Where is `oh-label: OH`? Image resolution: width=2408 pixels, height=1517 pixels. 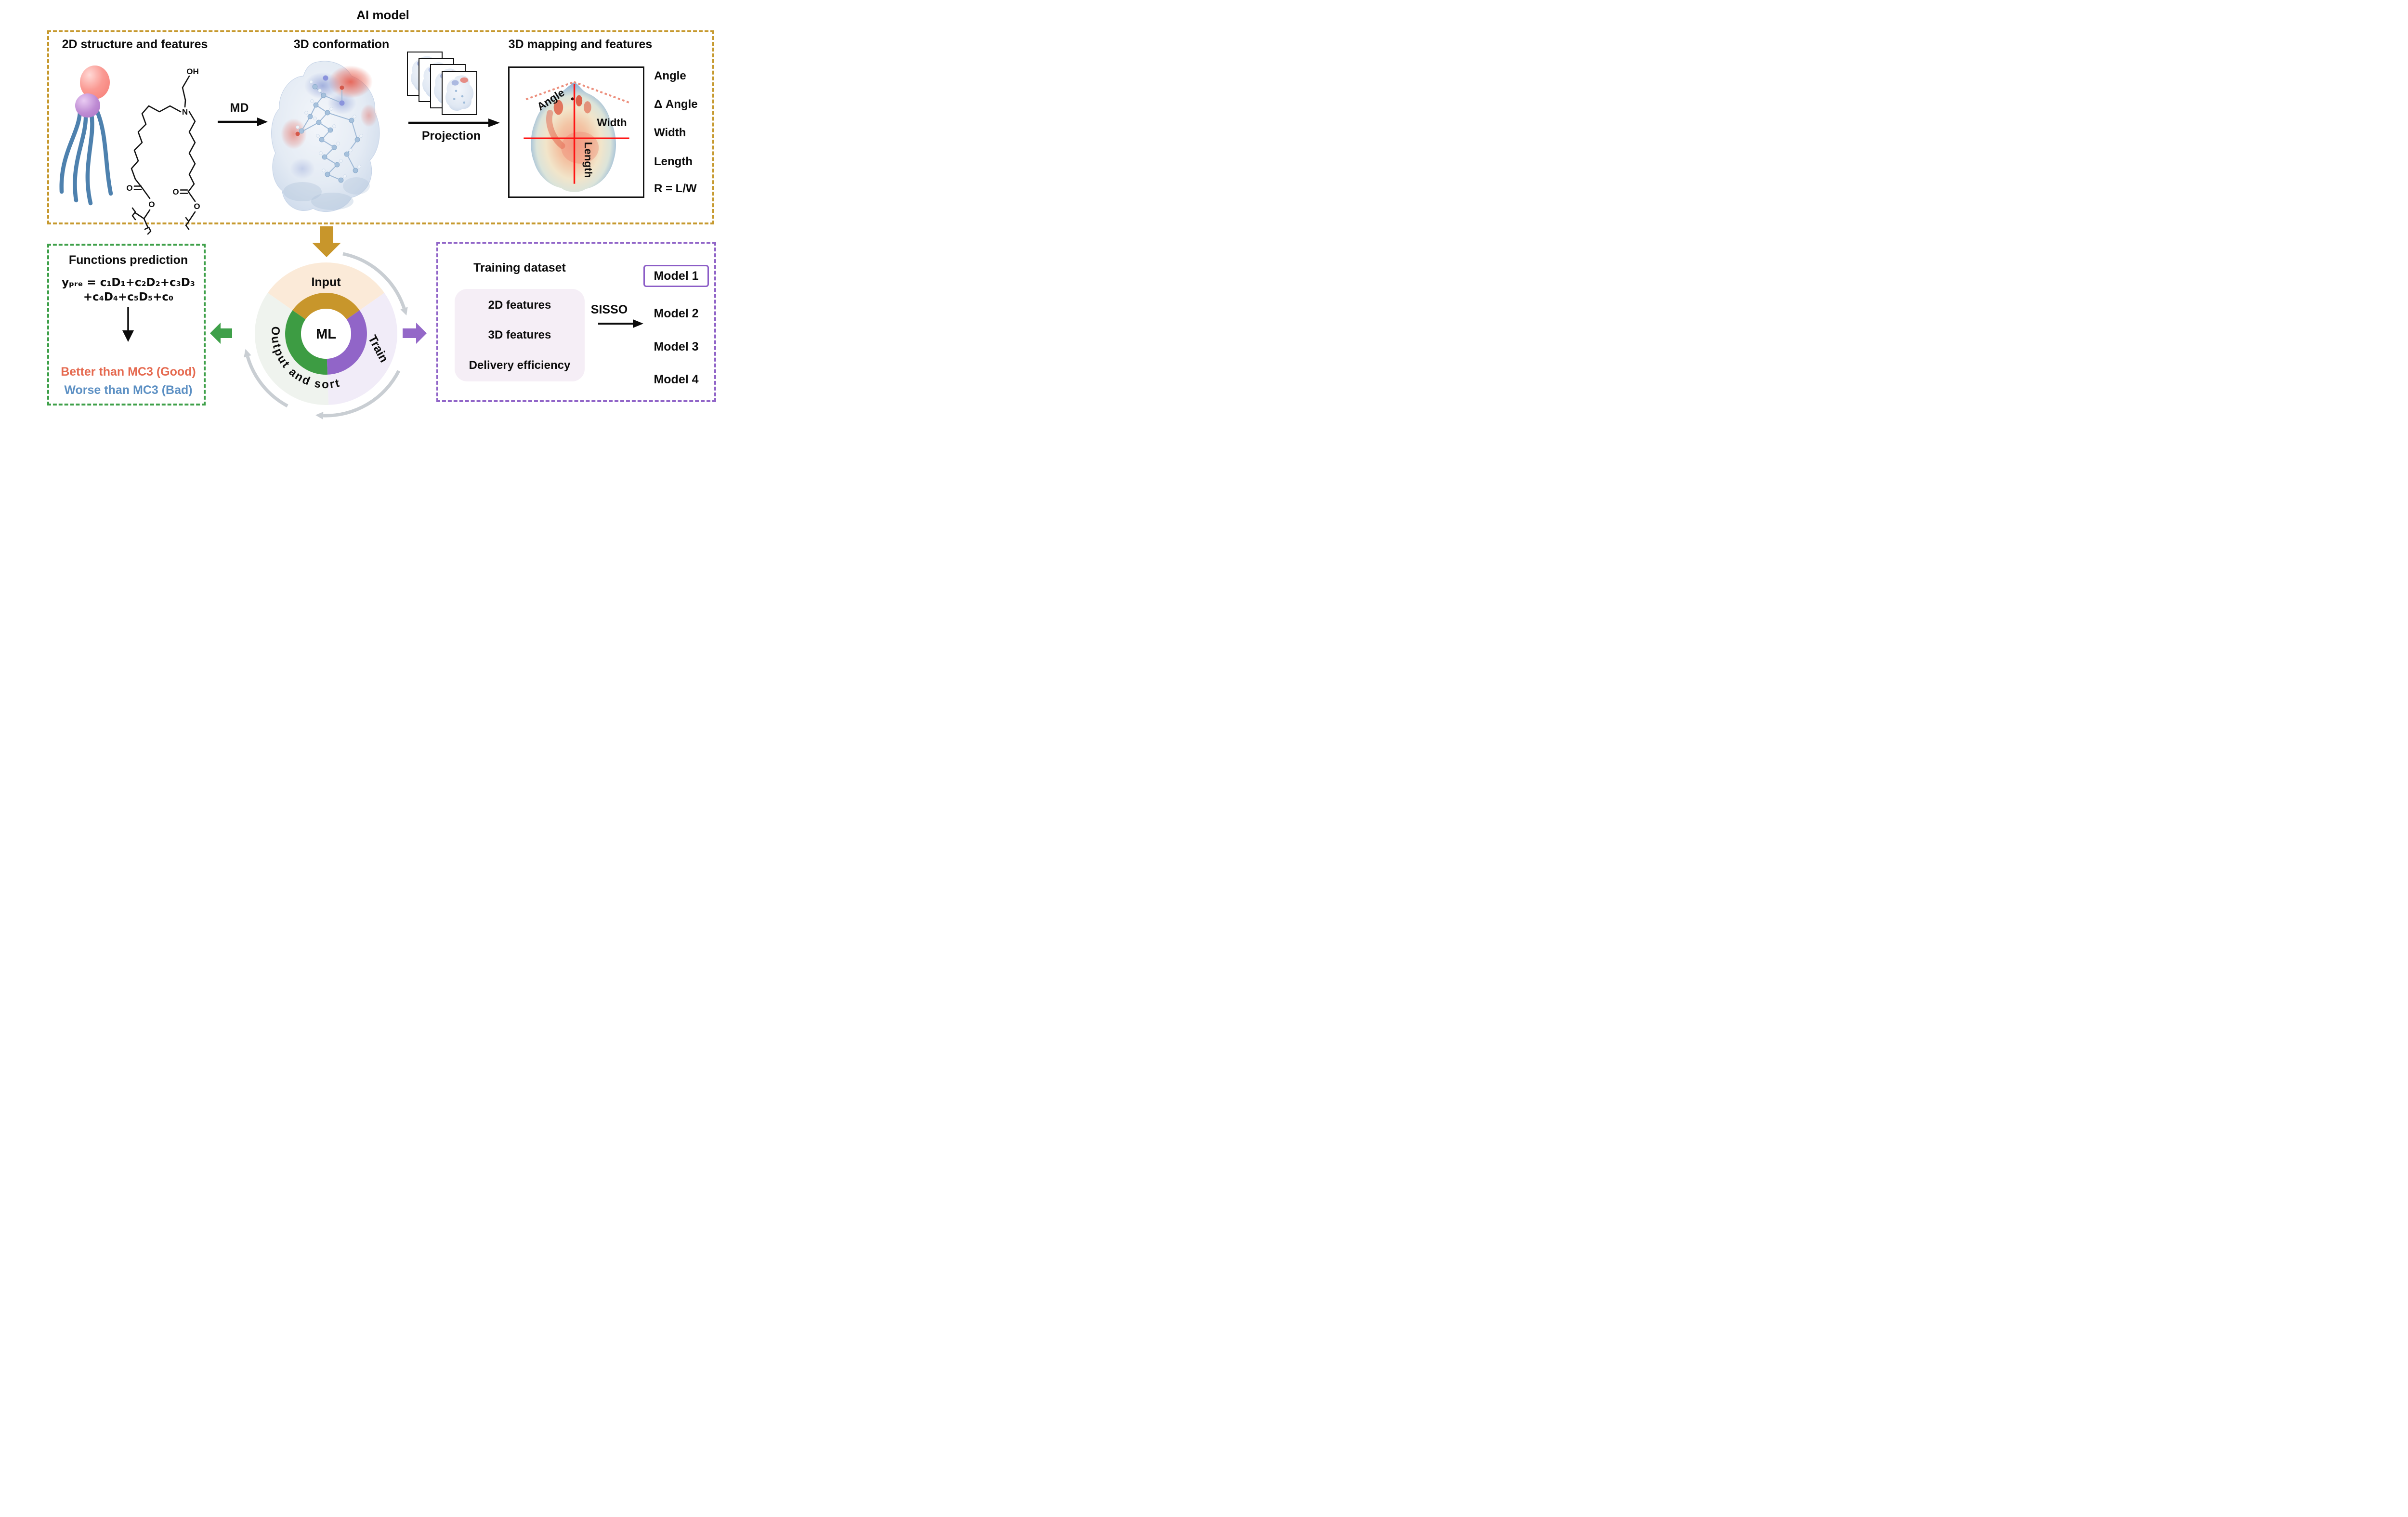
oh-label: OH is located at coordinates (192, 71).